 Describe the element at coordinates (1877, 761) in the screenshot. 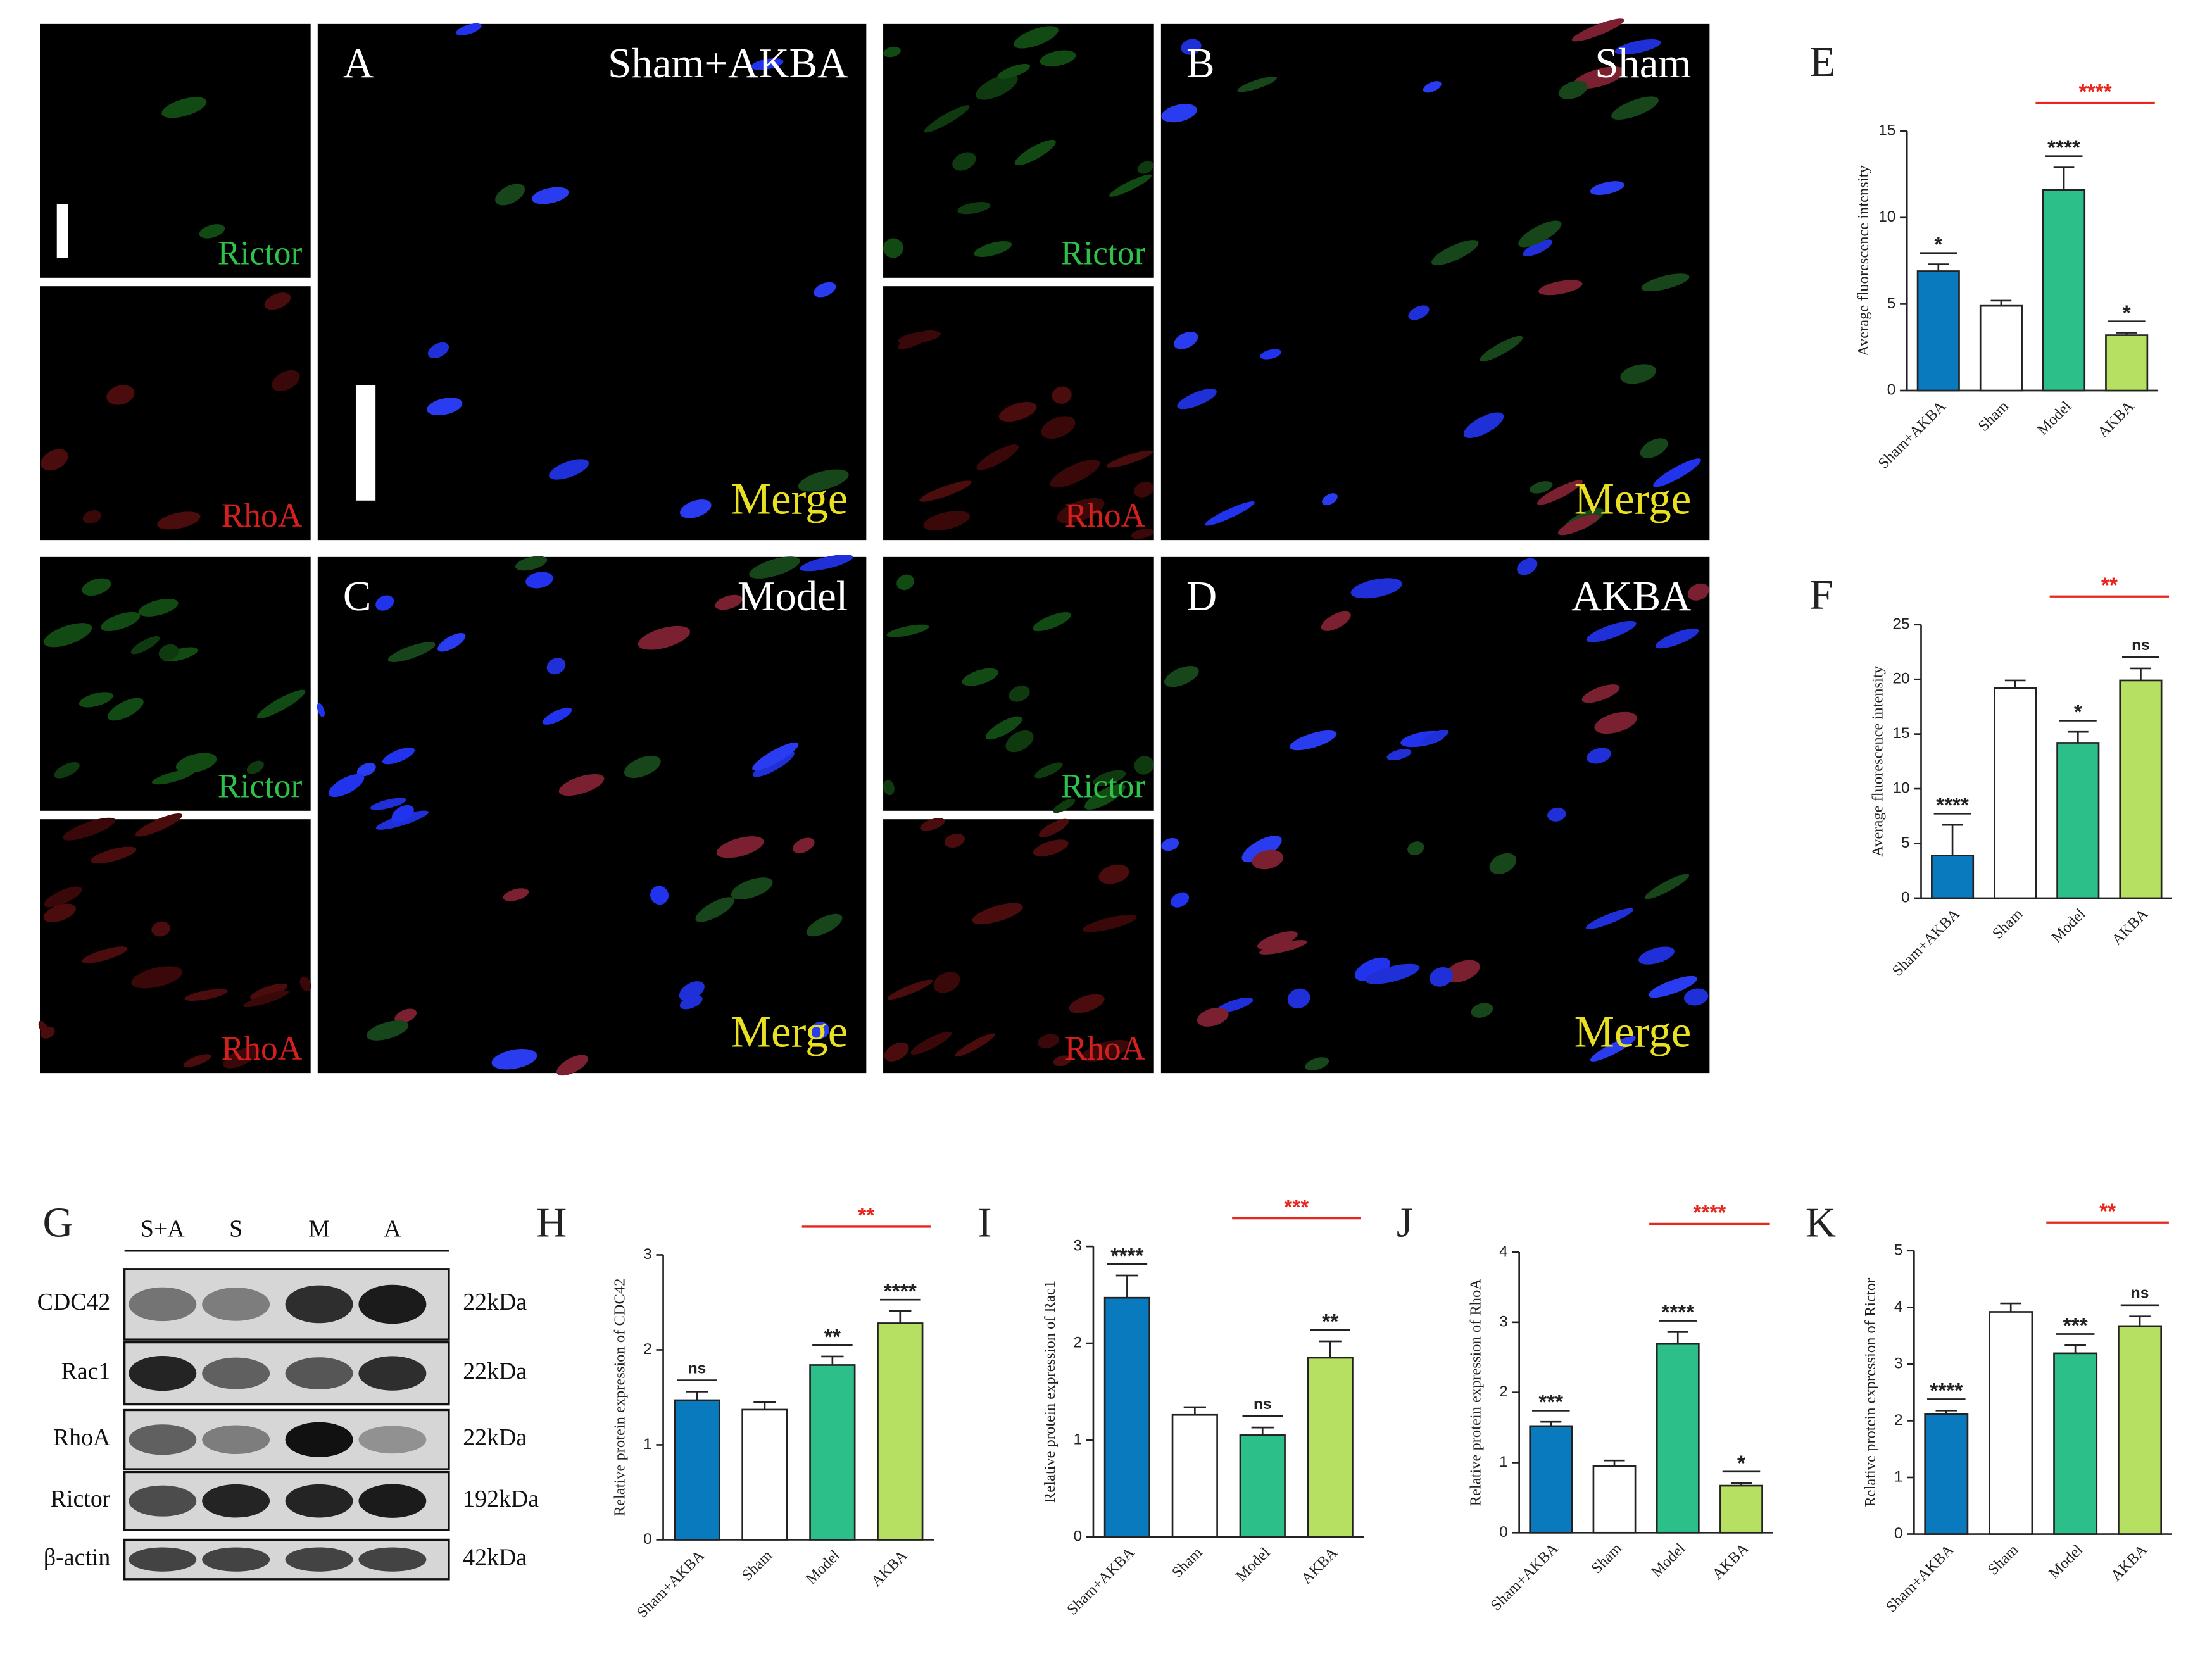

I see `y-axis-label: Average fluorescence intensity` at that location.